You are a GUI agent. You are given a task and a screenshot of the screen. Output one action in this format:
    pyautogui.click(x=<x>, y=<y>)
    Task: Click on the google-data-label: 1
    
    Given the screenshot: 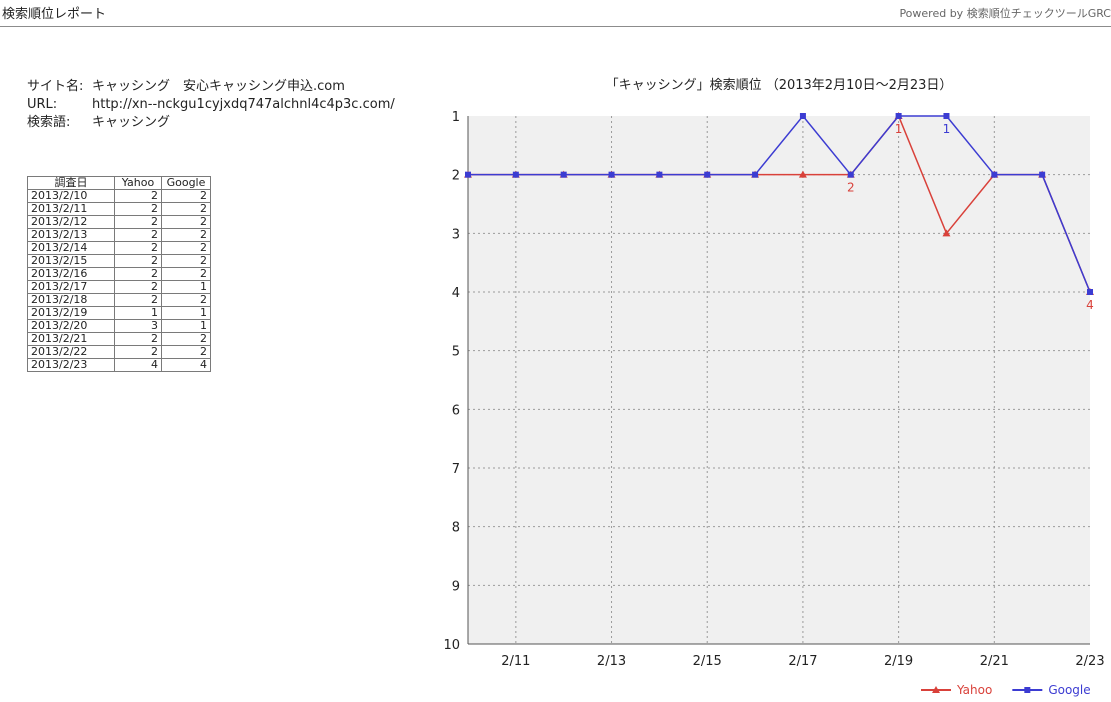 What is the action you would take?
    pyautogui.click(x=947, y=129)
    